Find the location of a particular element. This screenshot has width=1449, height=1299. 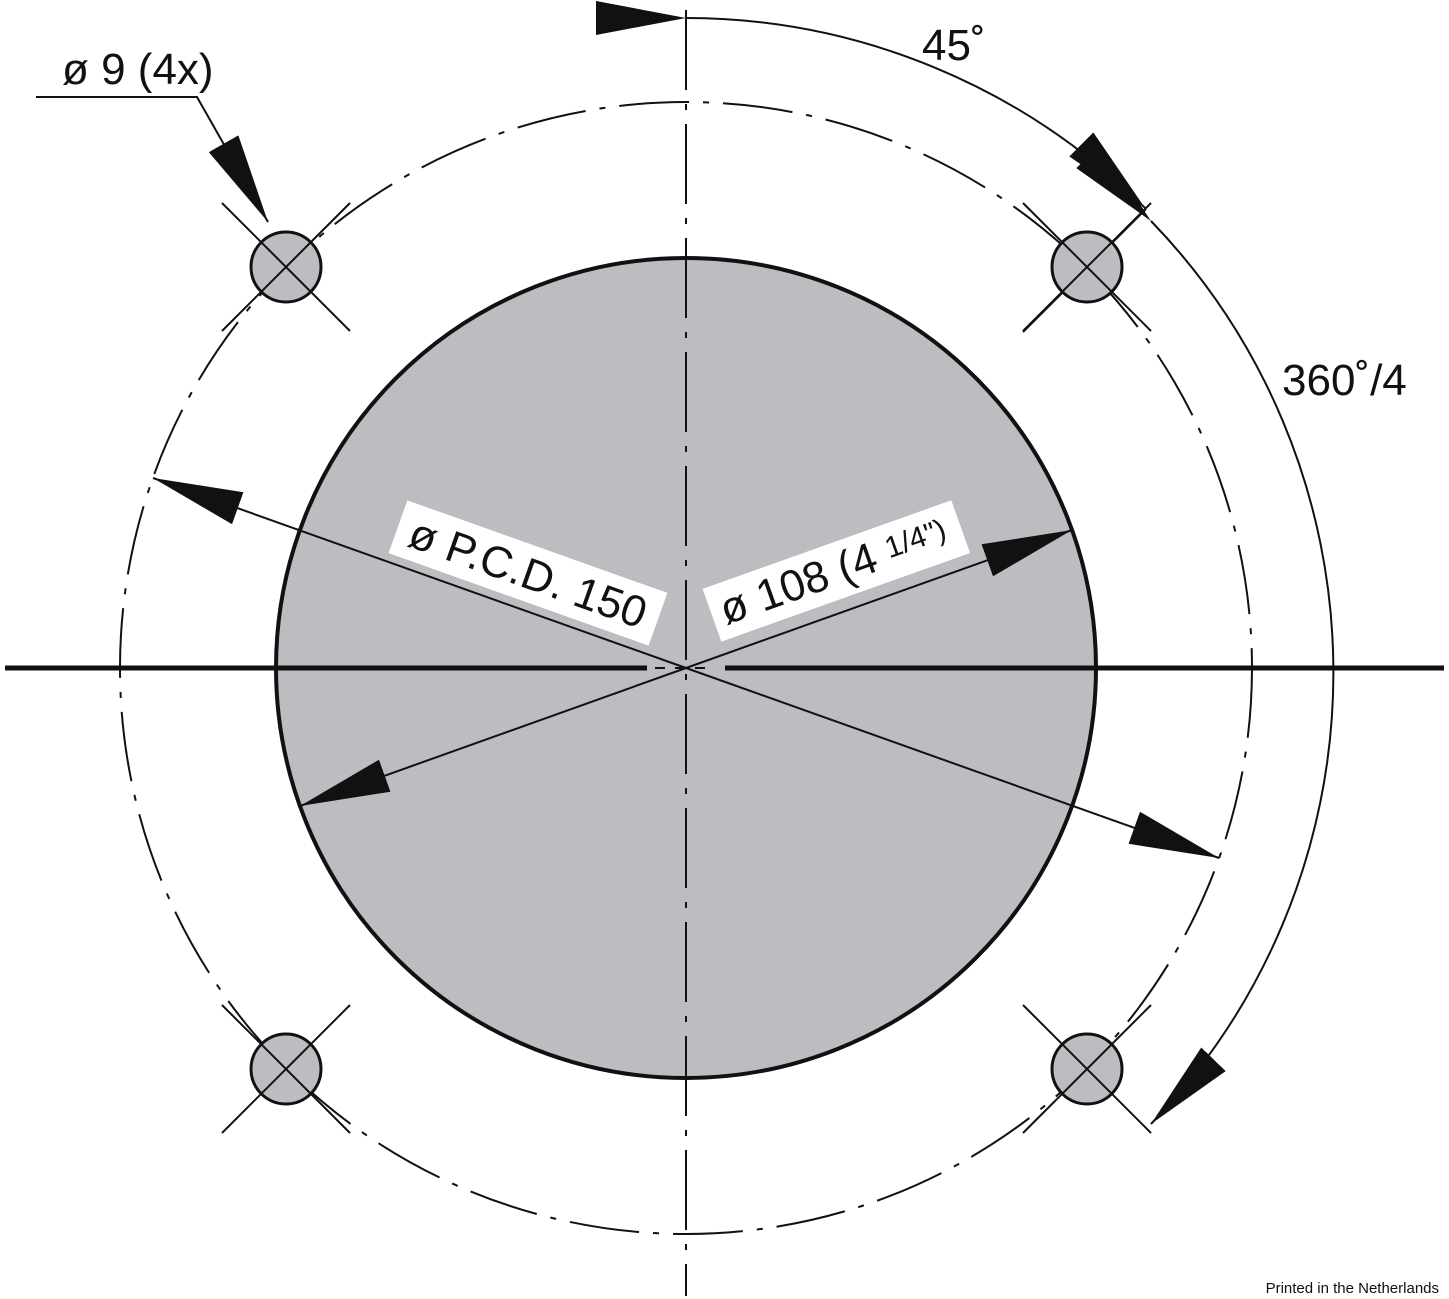

bolt-hole-top-right is located at coordinates (1087, 267).